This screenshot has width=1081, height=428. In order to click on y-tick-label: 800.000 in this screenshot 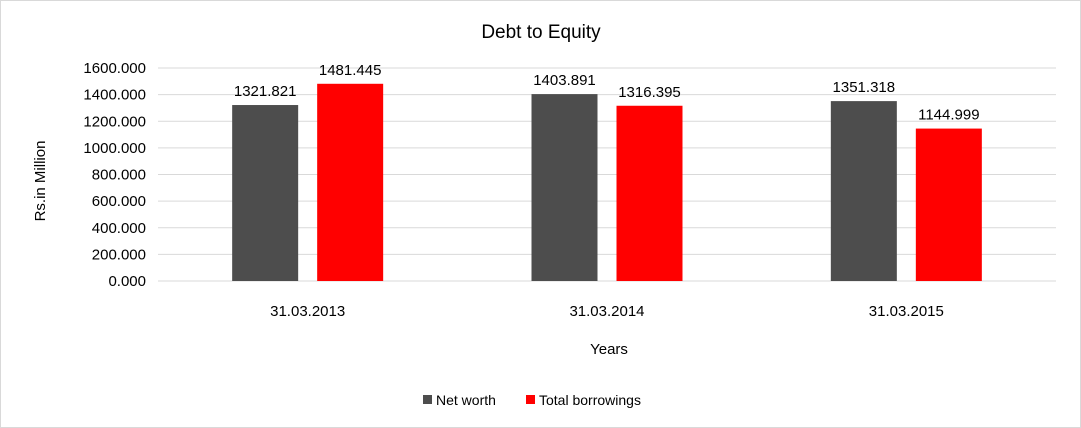, I will do `click(119, 175)`.